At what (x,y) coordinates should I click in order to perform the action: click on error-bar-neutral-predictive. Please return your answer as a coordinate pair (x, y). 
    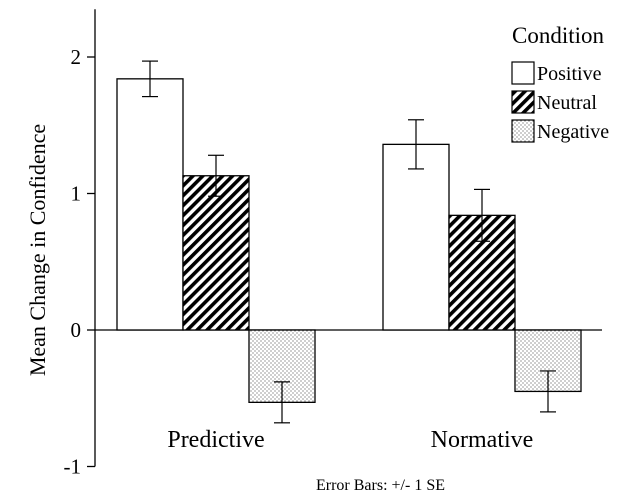
    Looking at the image, I should click on (216, 175).